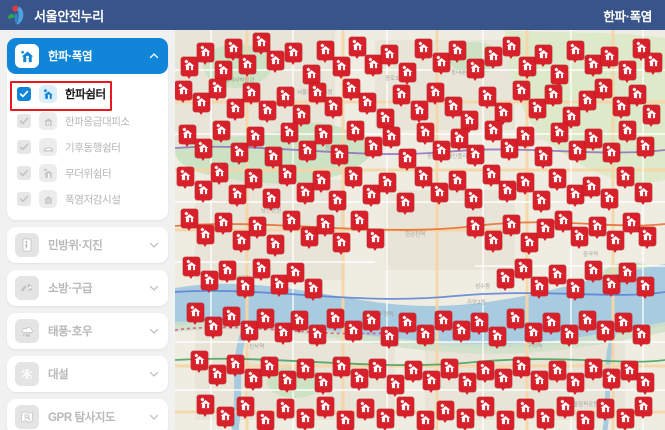 This screenshot has height=430, width=665. Describe the element at coordinates (87, 121) in the screenshot. I see `sub-item-cold-emergency-shelter: 한파응급대피소` at that location.